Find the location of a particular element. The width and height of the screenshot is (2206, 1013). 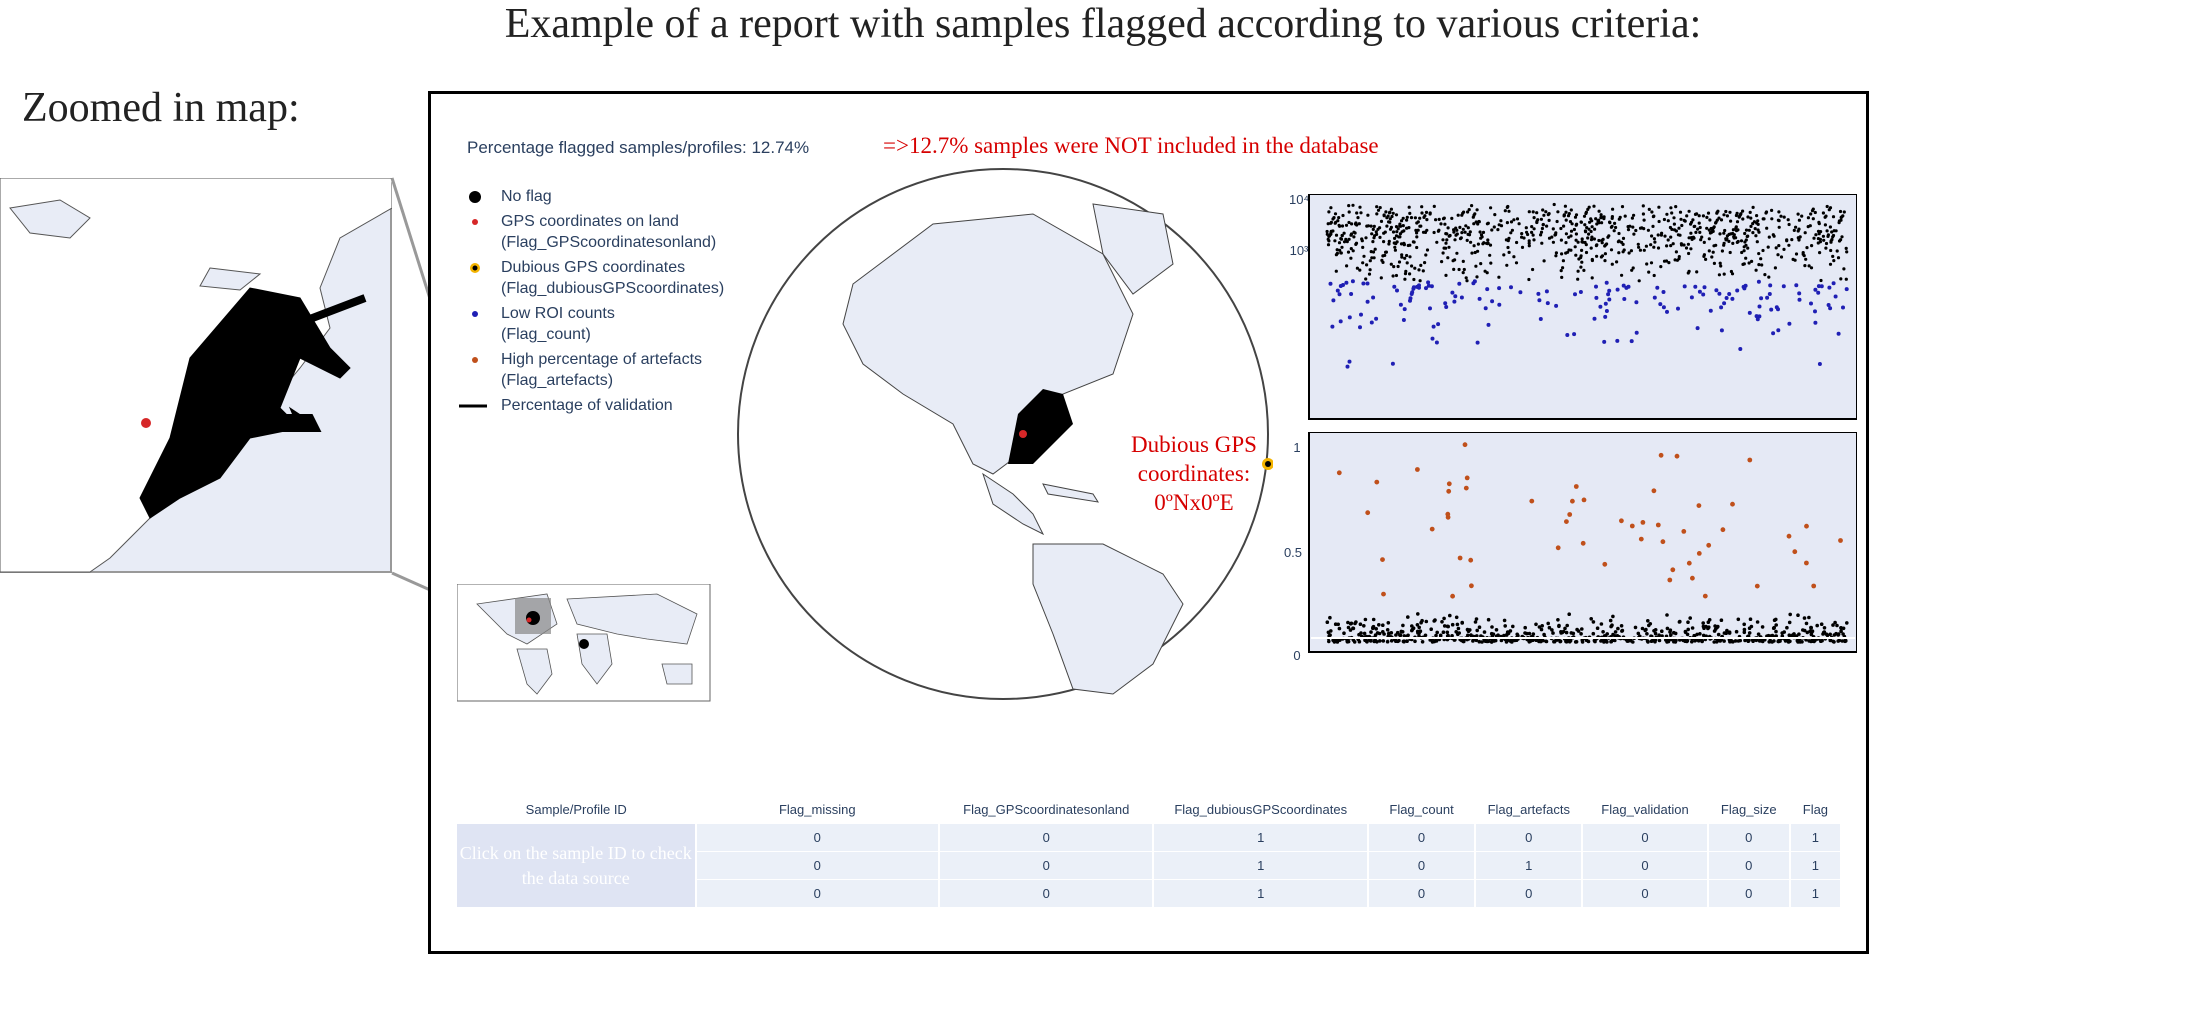

header-flag-validation: Flag_validation is located at coordinates (1645, 809).